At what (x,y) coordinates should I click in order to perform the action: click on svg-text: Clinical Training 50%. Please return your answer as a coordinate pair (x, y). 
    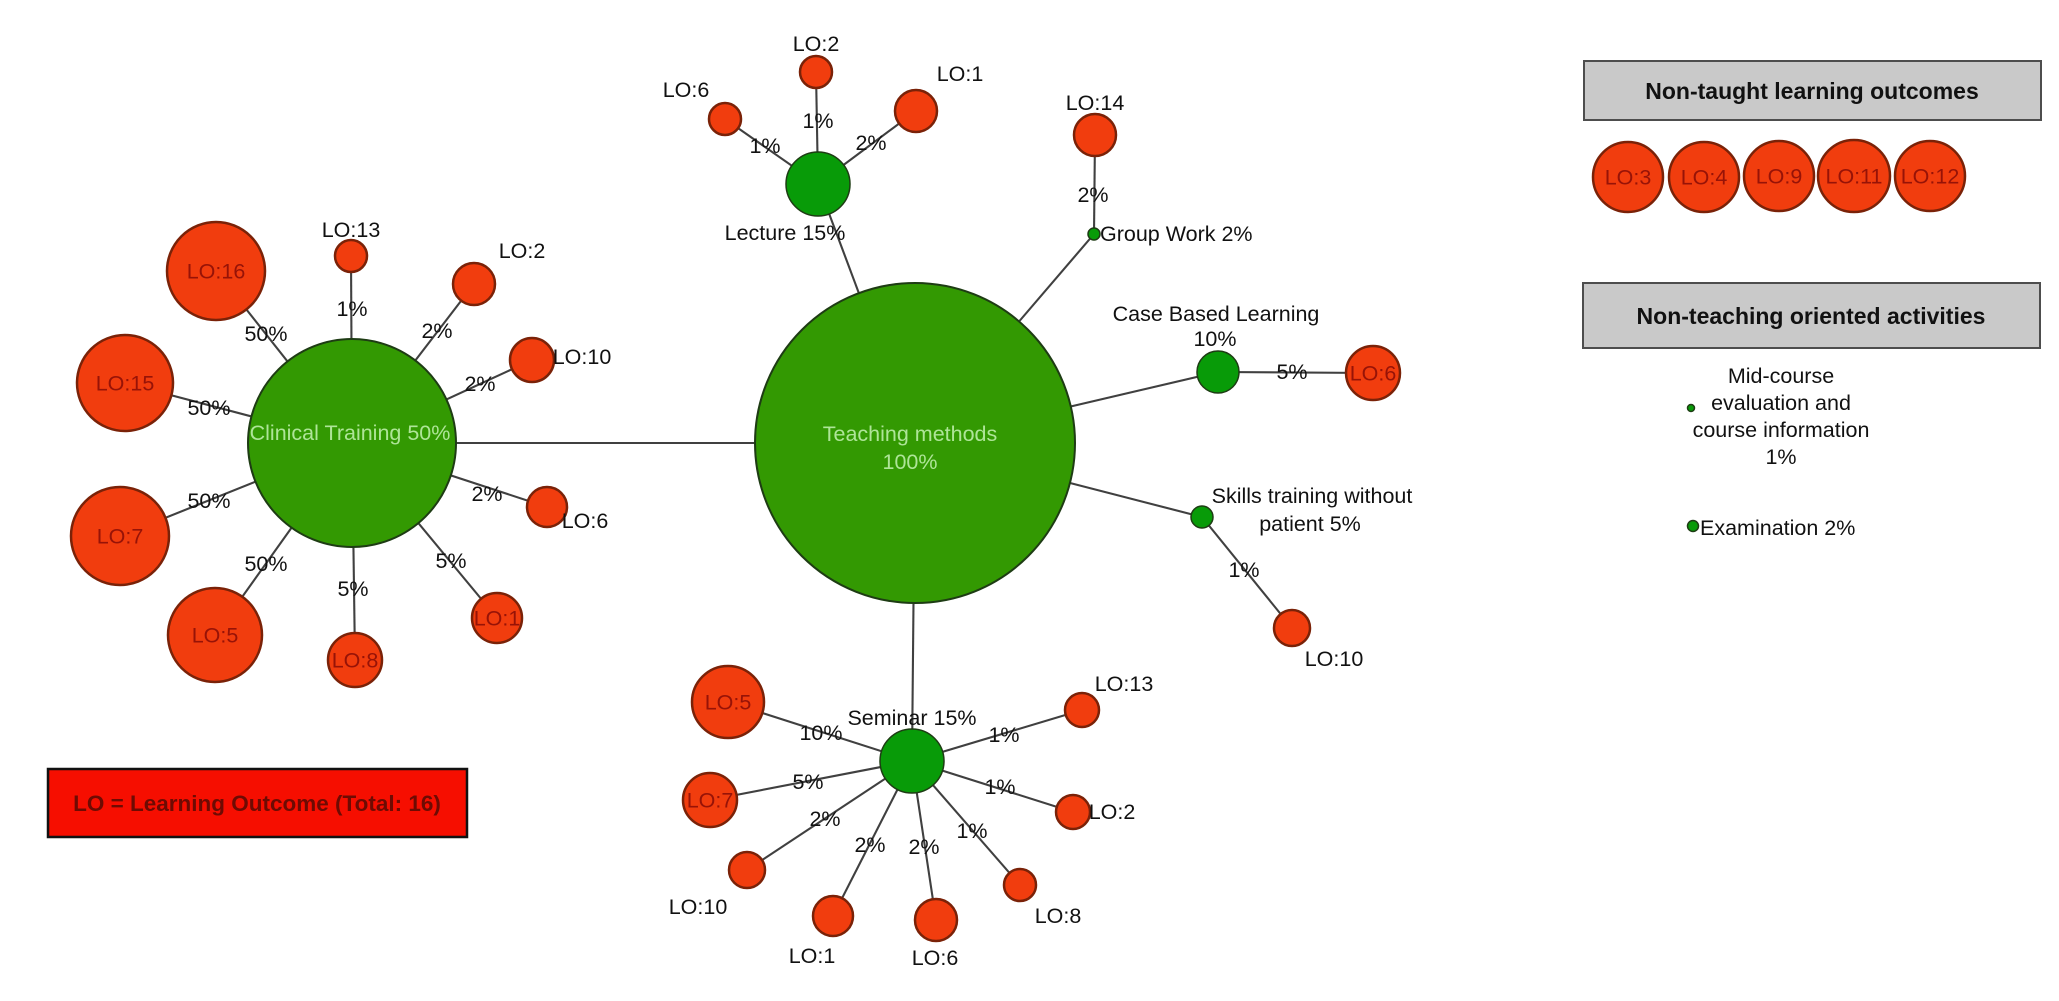
    Looking at the image, I should click on (350, 433).